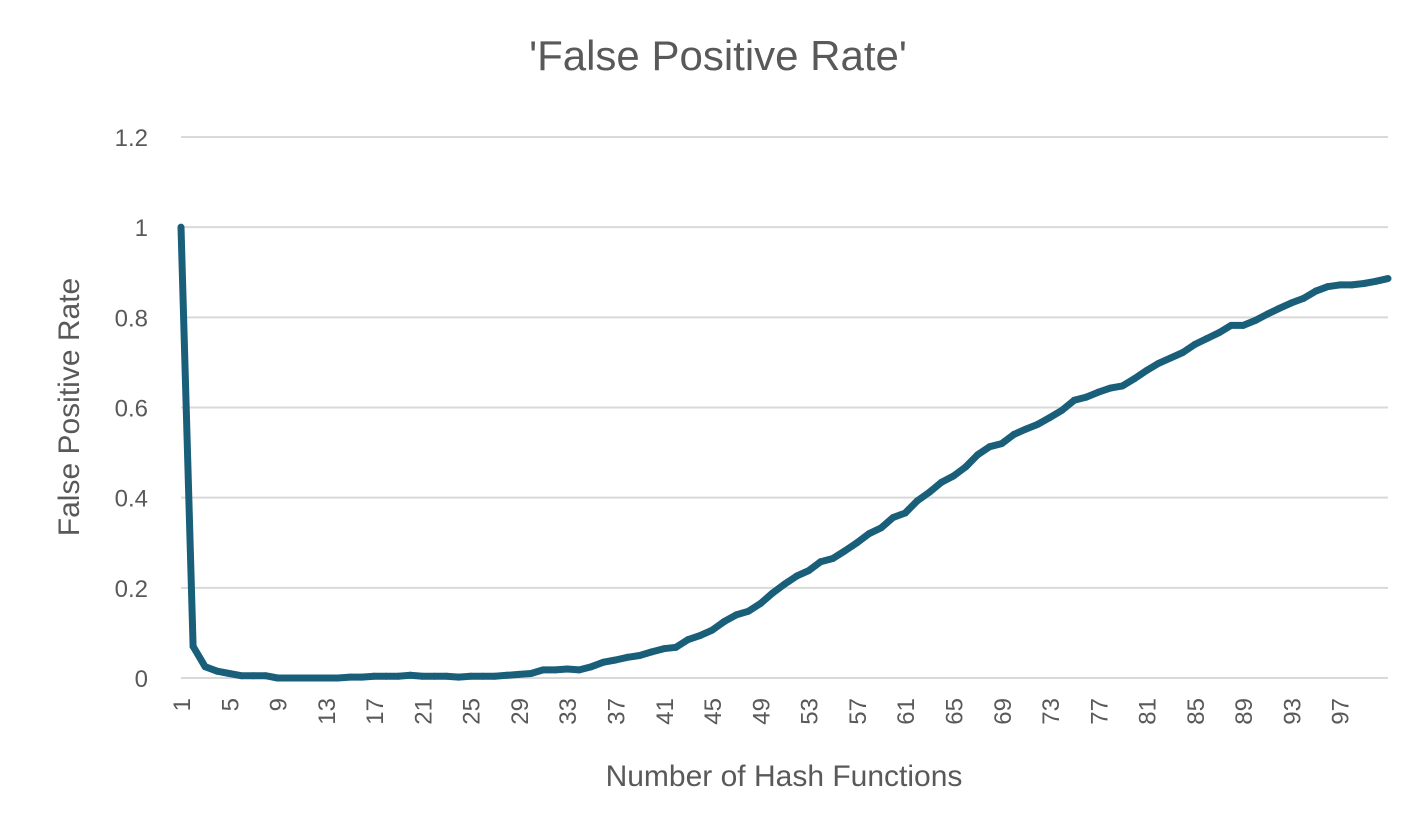 This screenshot has height=819, width=1417. Describe the element at coordinates (520, 711) in the screenshot. I see `x-tick-label: 29` at that location.